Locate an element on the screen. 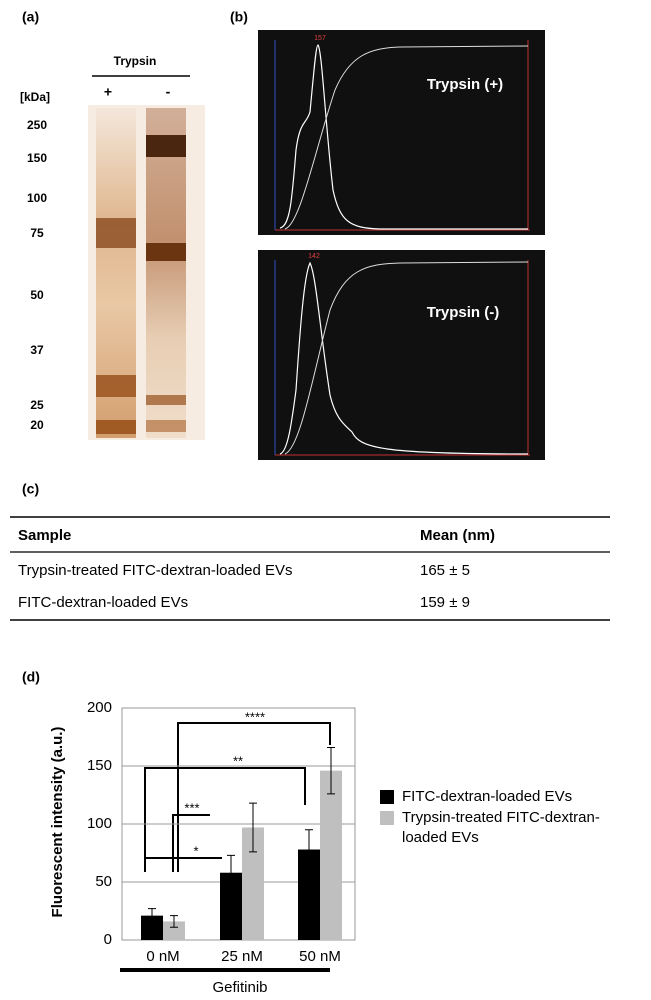 The height and width of the screenshot is (1000, 651). y-tick-label: 0 is located at coordinates (108, 939).